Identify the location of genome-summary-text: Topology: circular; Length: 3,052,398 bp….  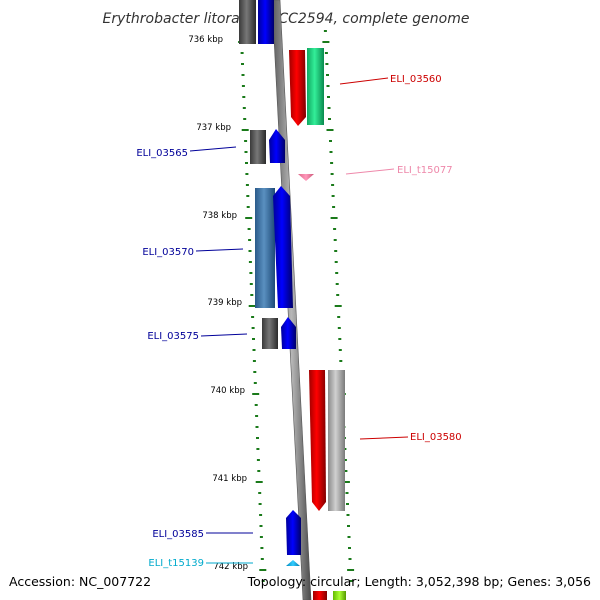
(419, 581).